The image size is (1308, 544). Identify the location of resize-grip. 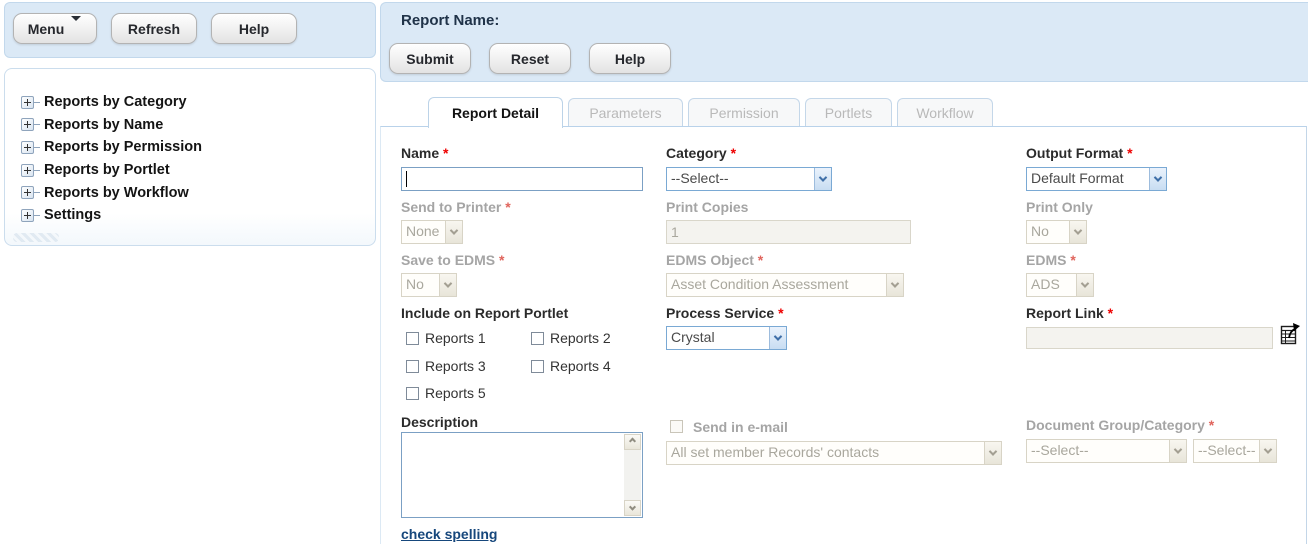
(36, 237).